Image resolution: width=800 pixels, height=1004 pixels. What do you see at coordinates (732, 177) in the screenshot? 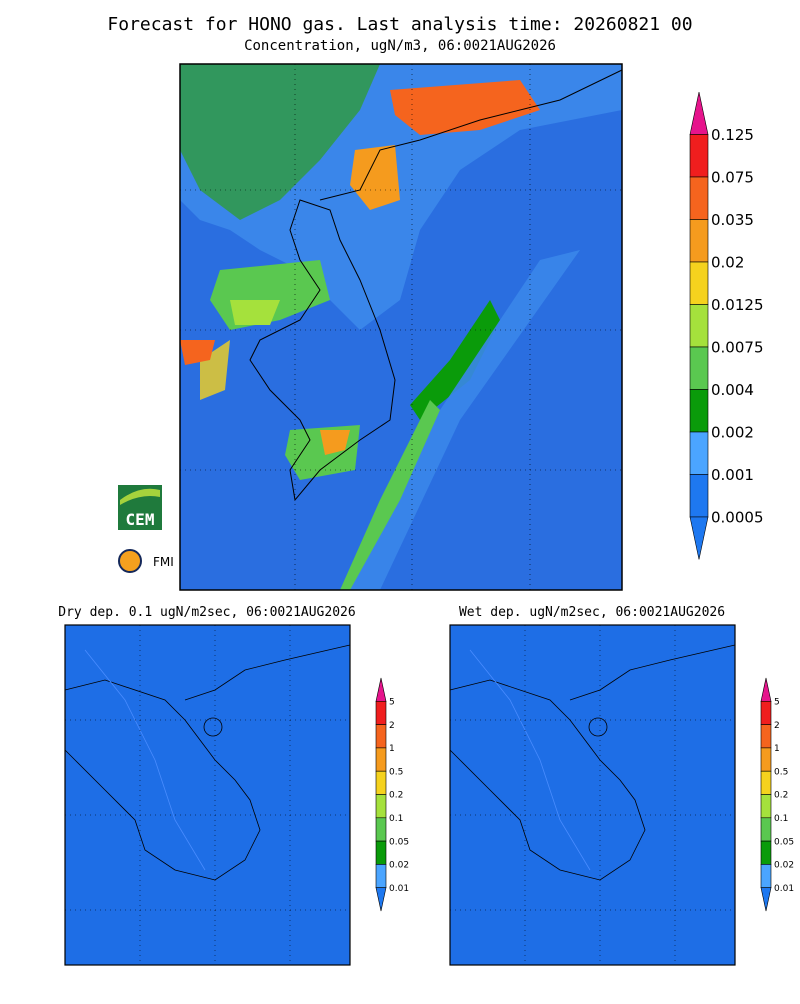
I see `colorbar-label: 0.075` at bounding box center [732, 177].